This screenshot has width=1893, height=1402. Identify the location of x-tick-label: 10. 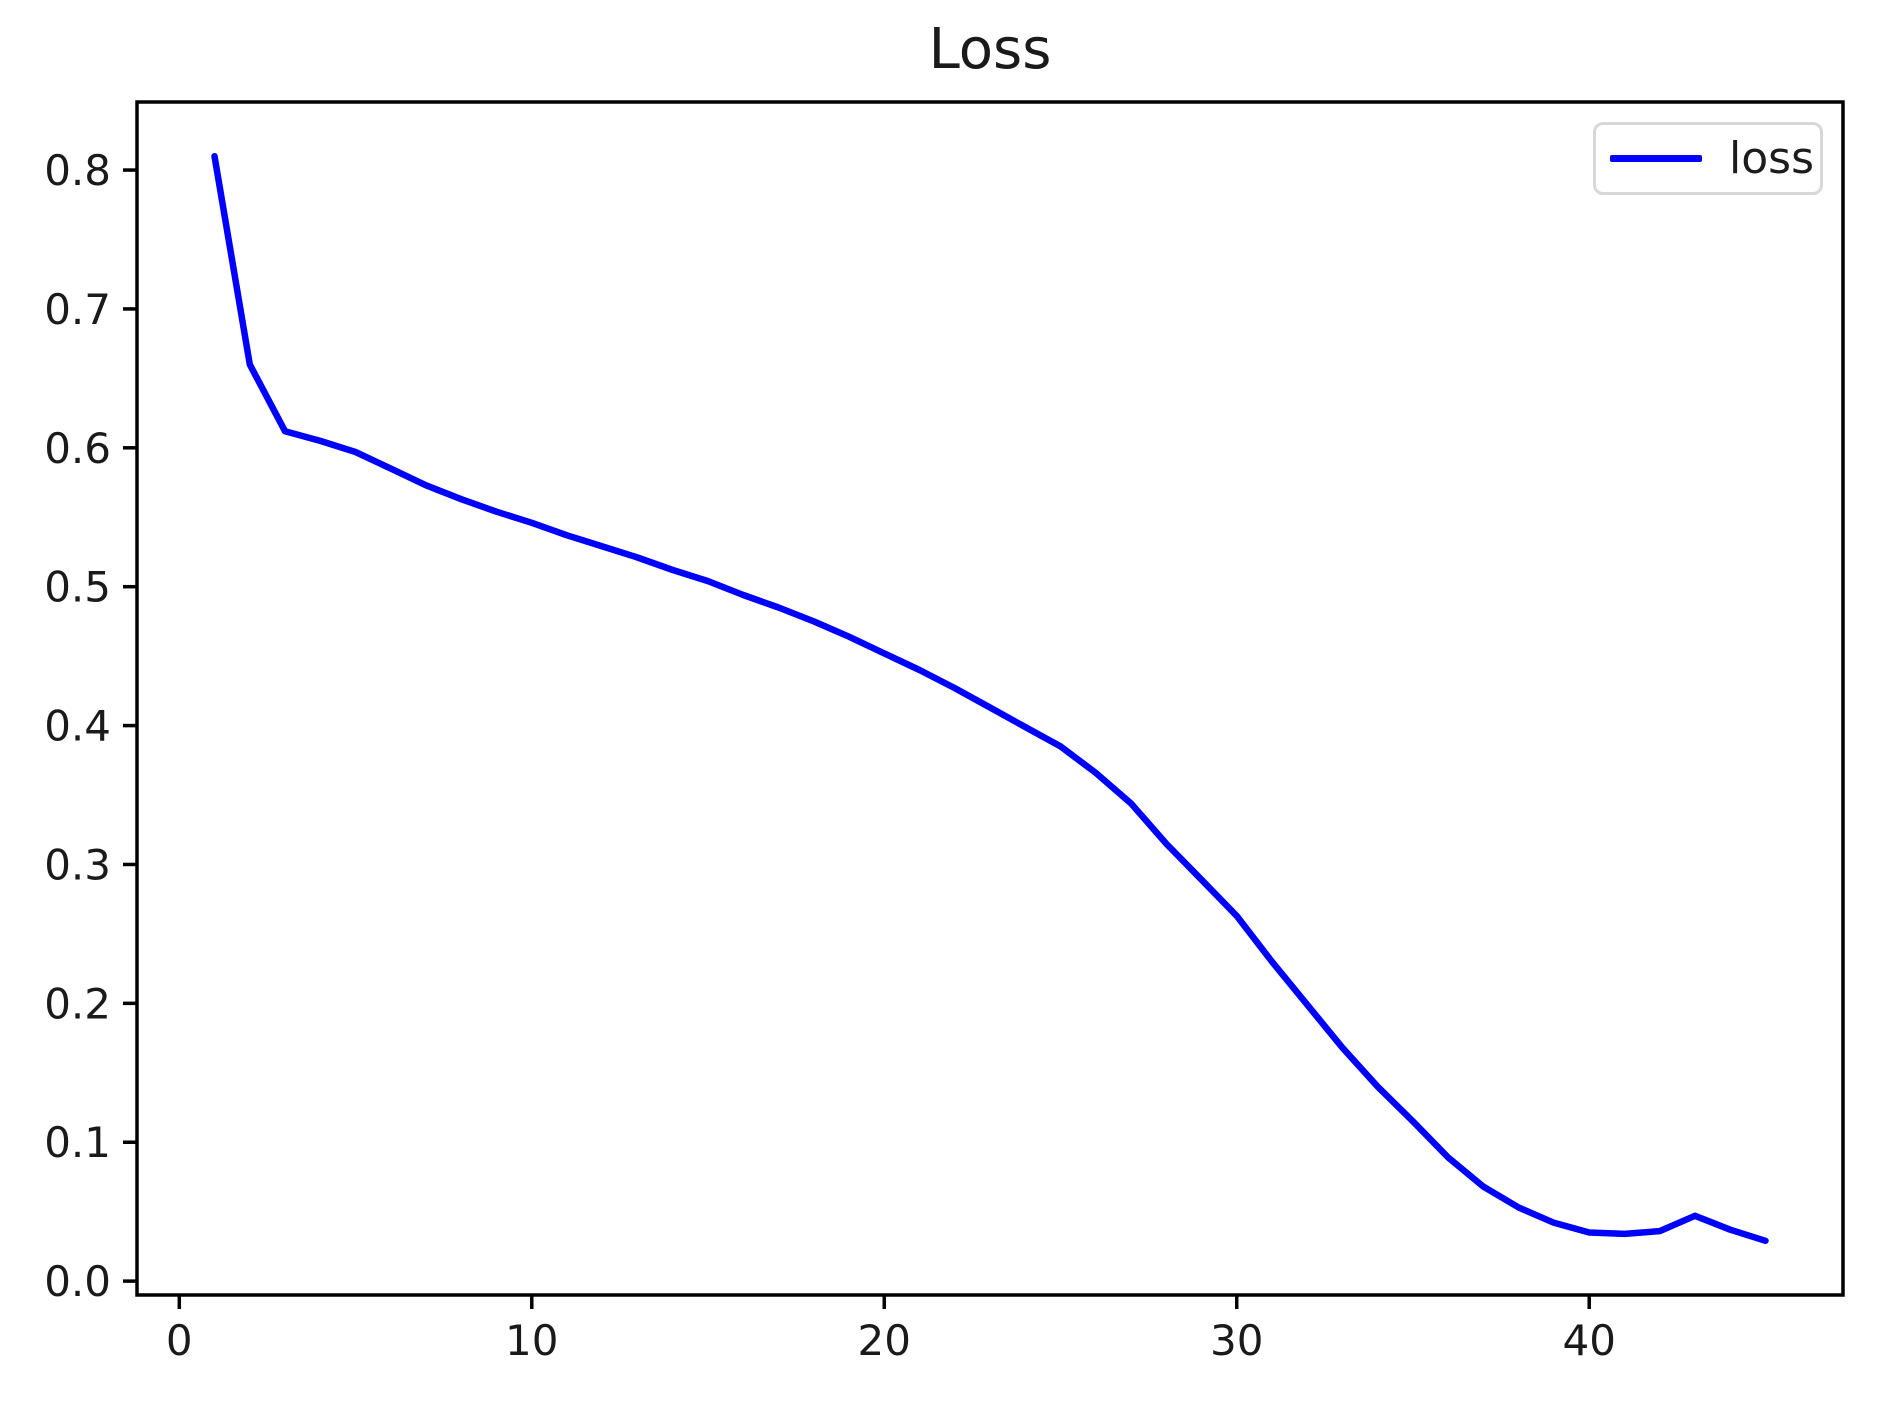
(531, 1340).